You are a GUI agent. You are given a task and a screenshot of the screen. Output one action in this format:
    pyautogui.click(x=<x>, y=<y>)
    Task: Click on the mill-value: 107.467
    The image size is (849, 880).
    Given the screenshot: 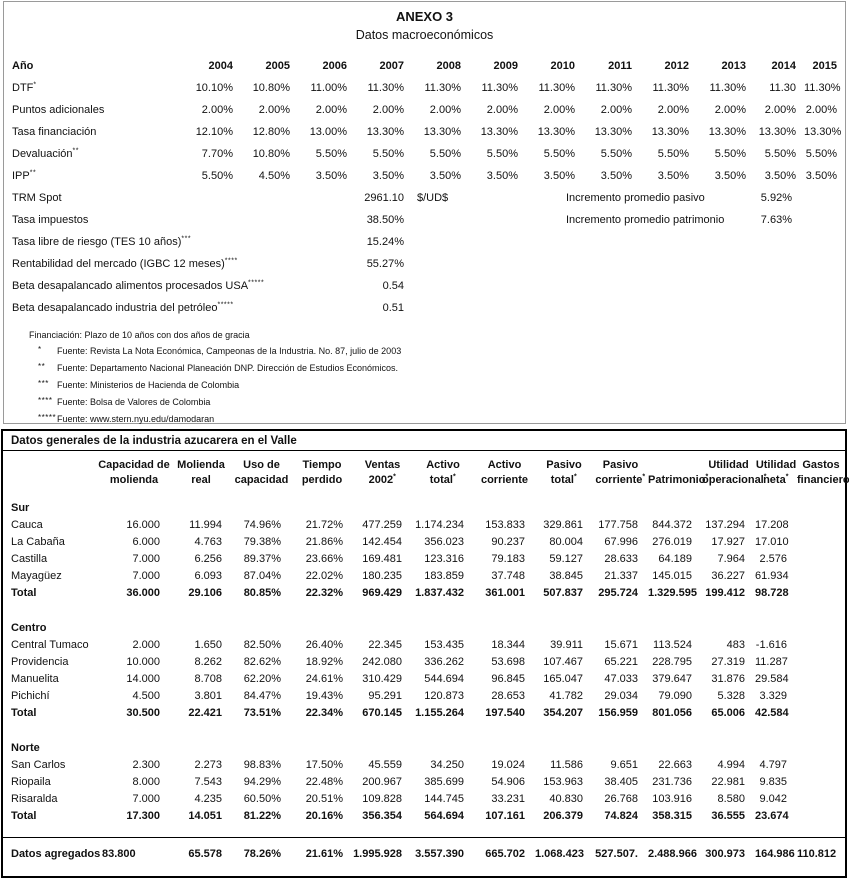 What is the action you would take?
    pyautogui.click(x=563, y=662)
    